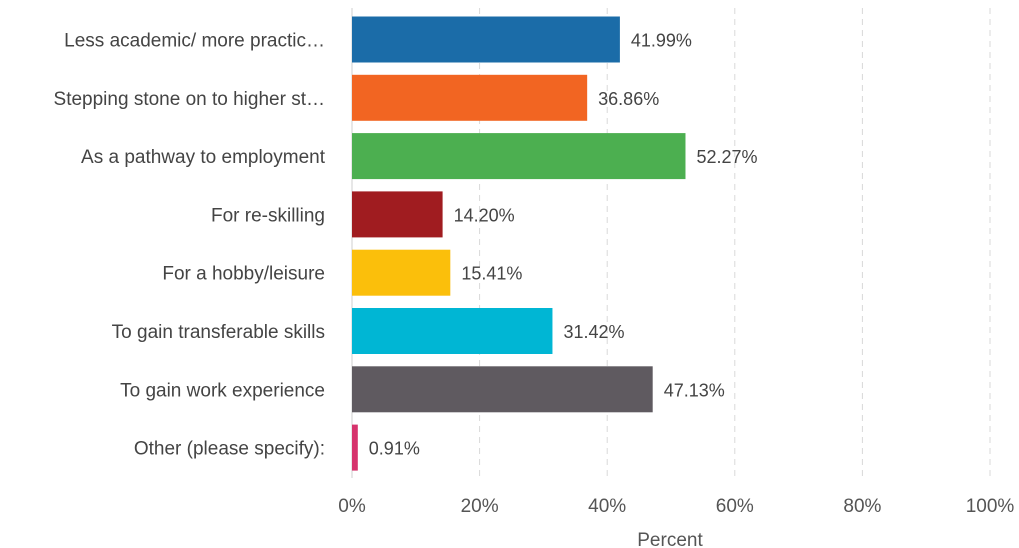 The height and width of the screenshot is (548, 1019). Describe the element at coordinates (480, 506) in the screenshot. I see `x-tick-label: 20%` at that location.